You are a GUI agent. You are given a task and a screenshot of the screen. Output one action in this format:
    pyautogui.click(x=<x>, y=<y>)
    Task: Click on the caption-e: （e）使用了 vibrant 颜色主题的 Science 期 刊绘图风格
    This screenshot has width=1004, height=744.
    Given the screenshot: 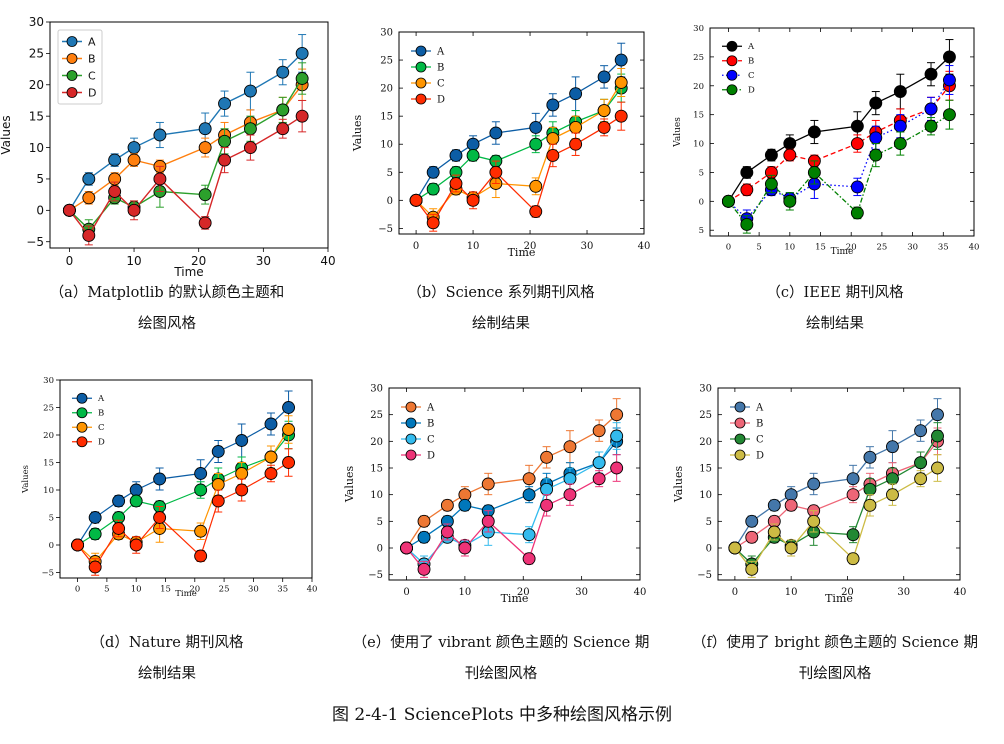 What is the action you would take?
    pyautogui.click(x=501, y=659)
    